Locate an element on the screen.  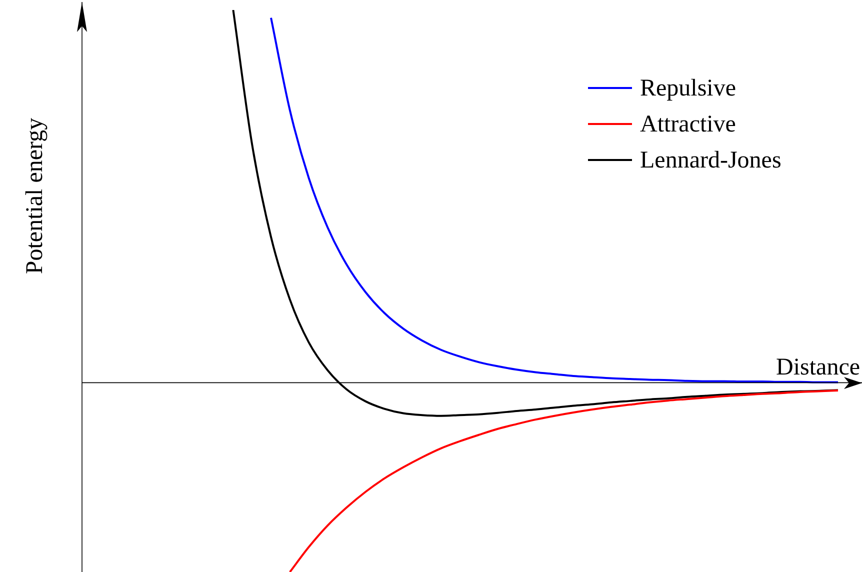
legend-label: Attractive is located at coordinates (688, 124).